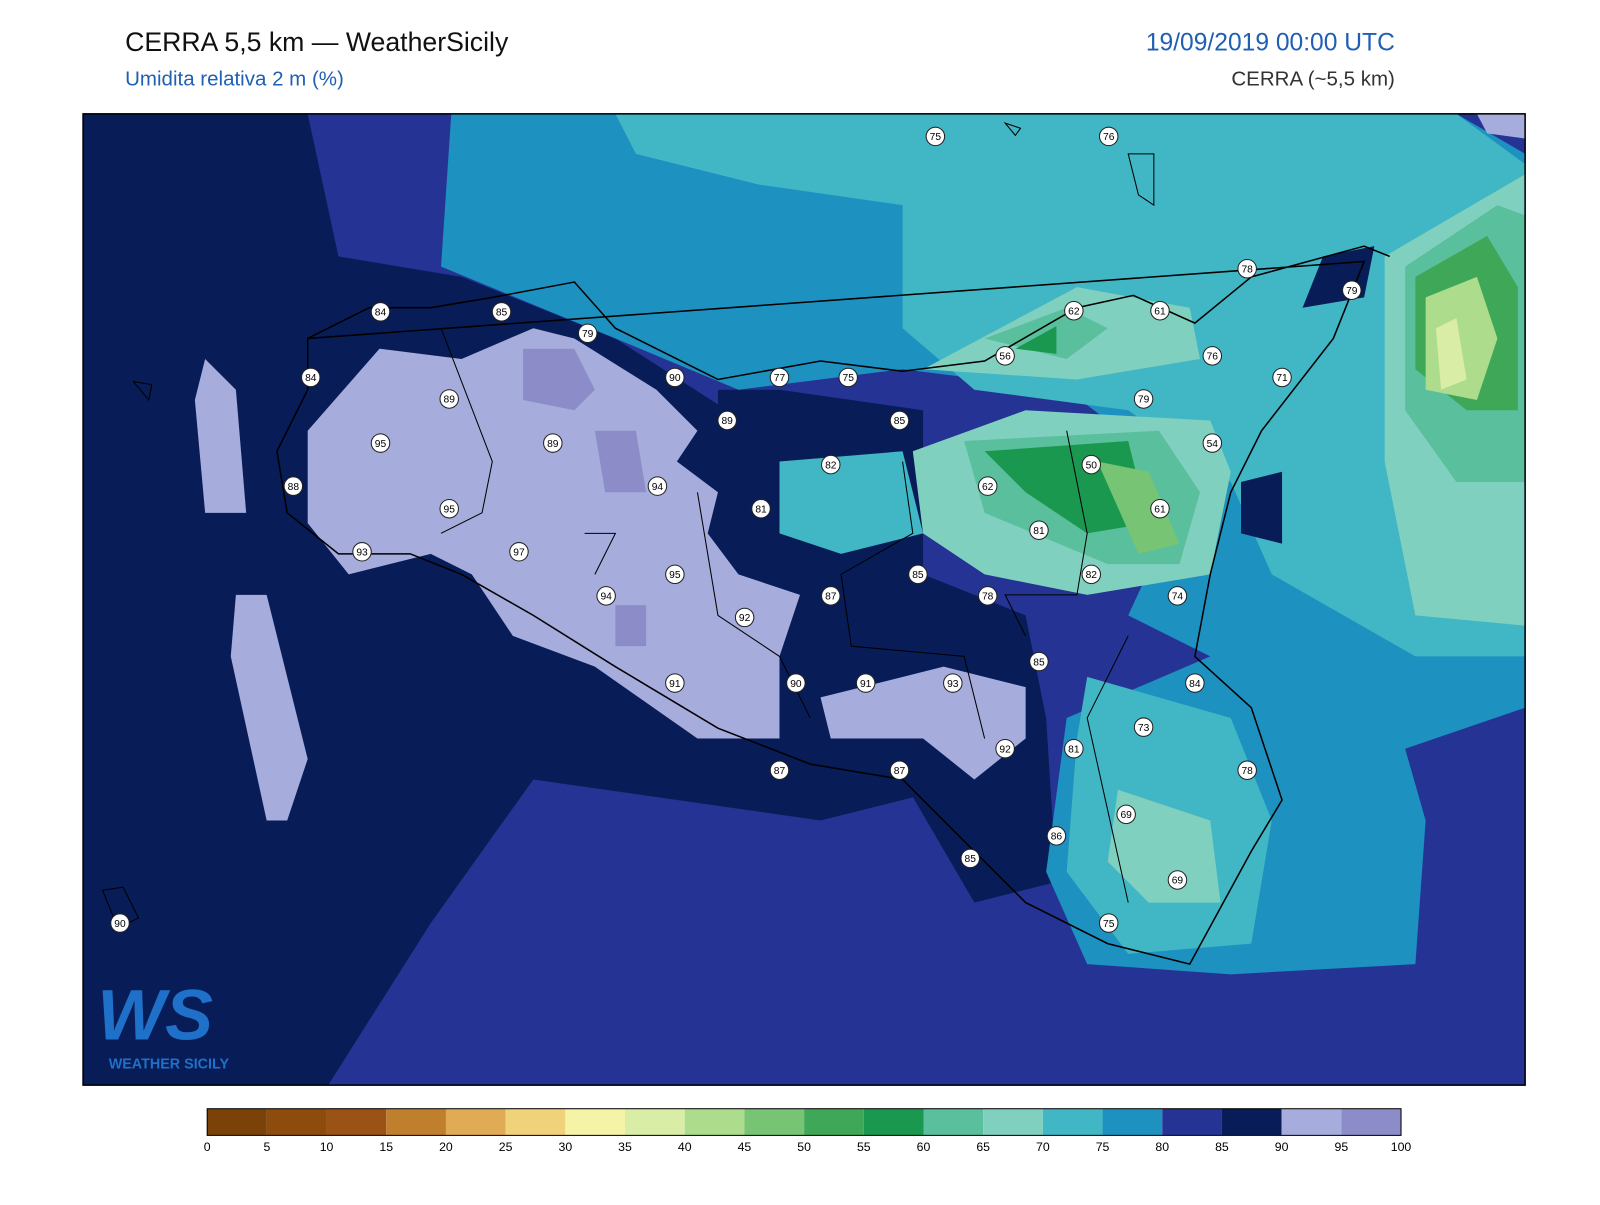  I want to click on station-value: 74, so click(1178, 597).